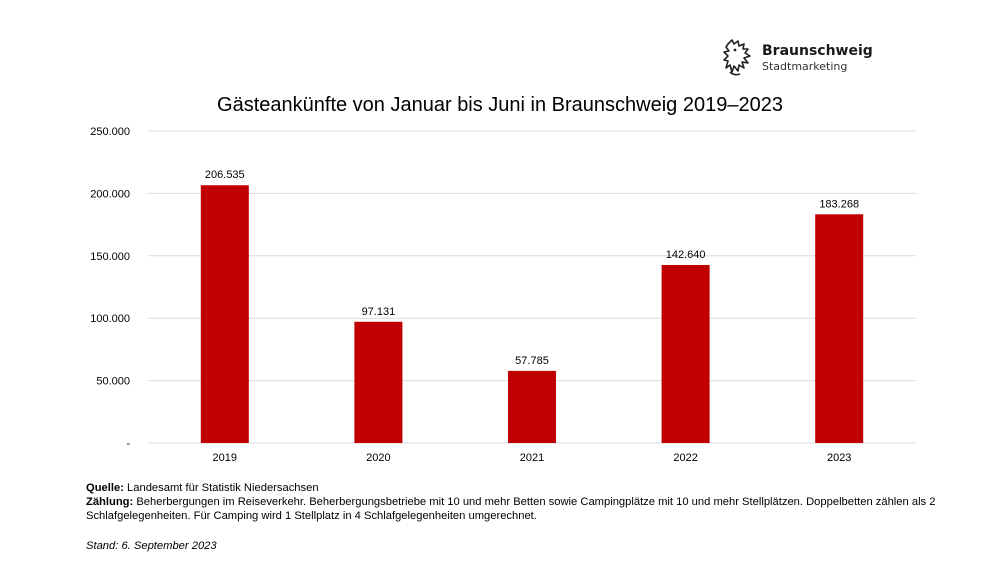 This screenshot has height=563, width=1000. What do you see at coordinates (839, 458) in the screenshot?
I see `x-tick-label: 2023` at bounding box center [839, 458].